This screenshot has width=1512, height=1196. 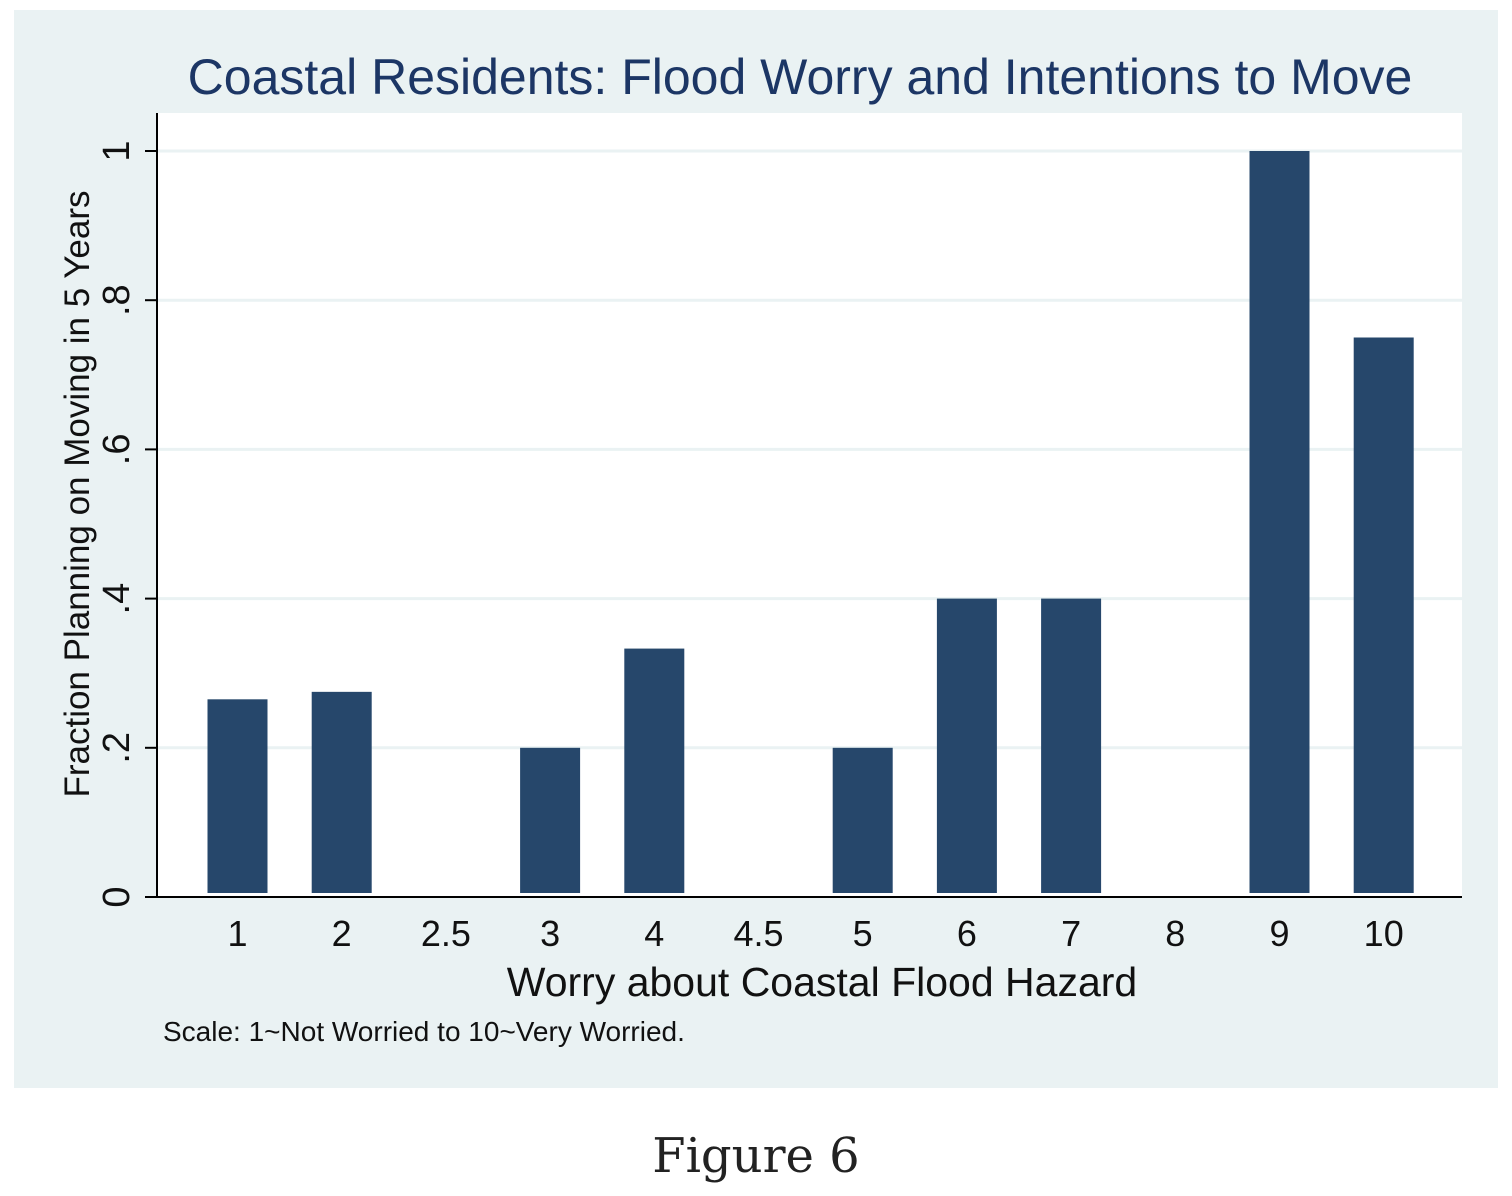 What do you see at coordinates (117, 896) in the screenshot?
I see `y-tick-label: 0` at bounding box center [117, 896].